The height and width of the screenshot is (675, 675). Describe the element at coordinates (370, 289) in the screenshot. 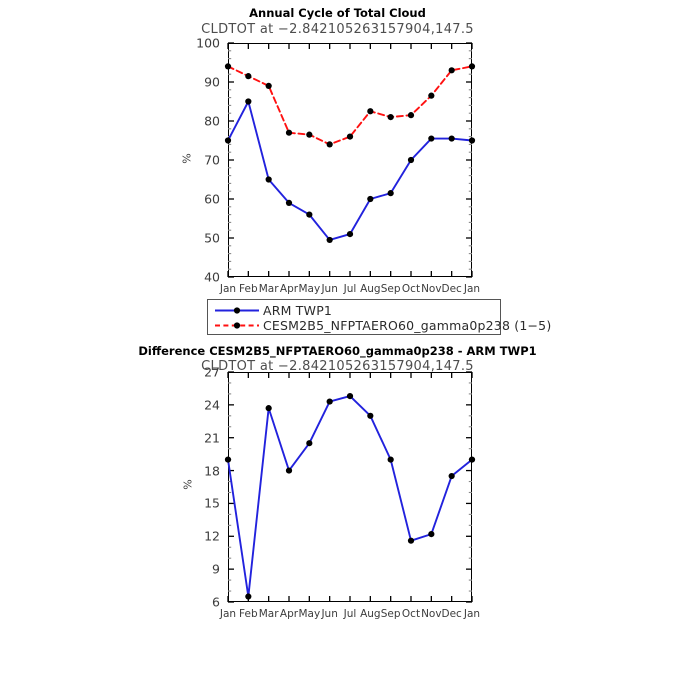

I see `top-xtick-label: Aug` at that location.